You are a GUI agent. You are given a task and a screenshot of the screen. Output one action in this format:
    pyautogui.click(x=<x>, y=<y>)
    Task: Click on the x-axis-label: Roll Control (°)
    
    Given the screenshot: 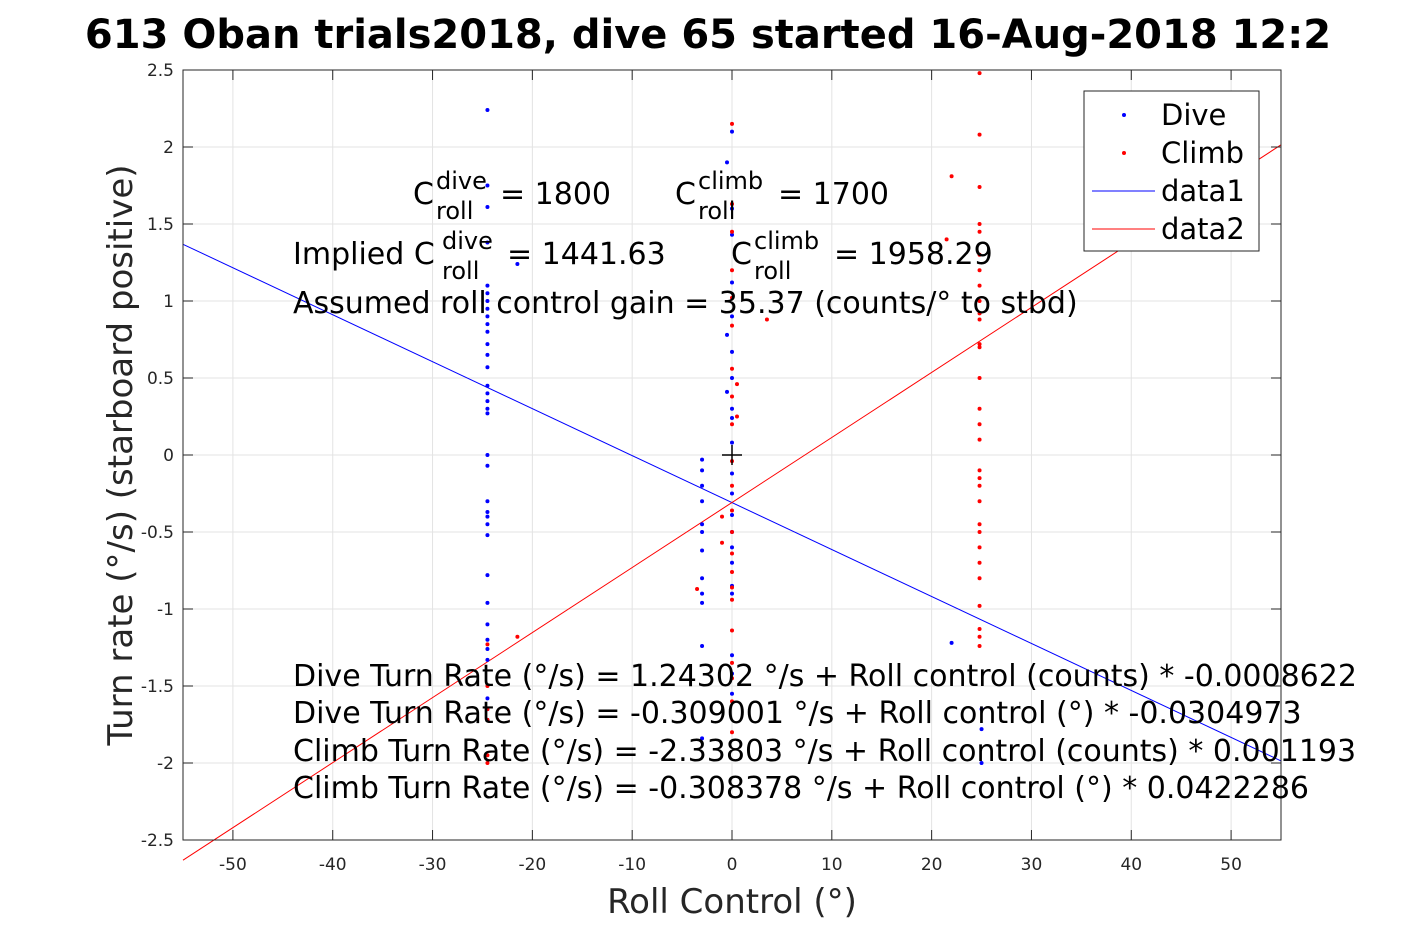 What is the action you would take?
    pyautogui.click(x=732, y=902)
    